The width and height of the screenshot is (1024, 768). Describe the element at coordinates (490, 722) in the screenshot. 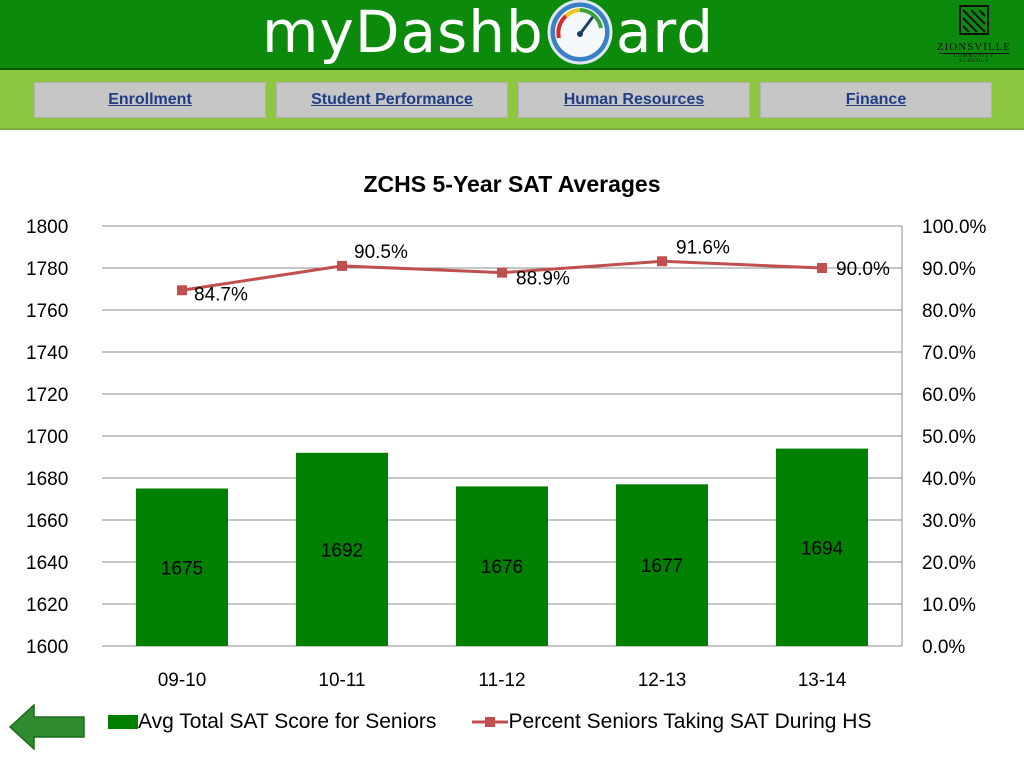

I see `legend-line-swatch` at that location.